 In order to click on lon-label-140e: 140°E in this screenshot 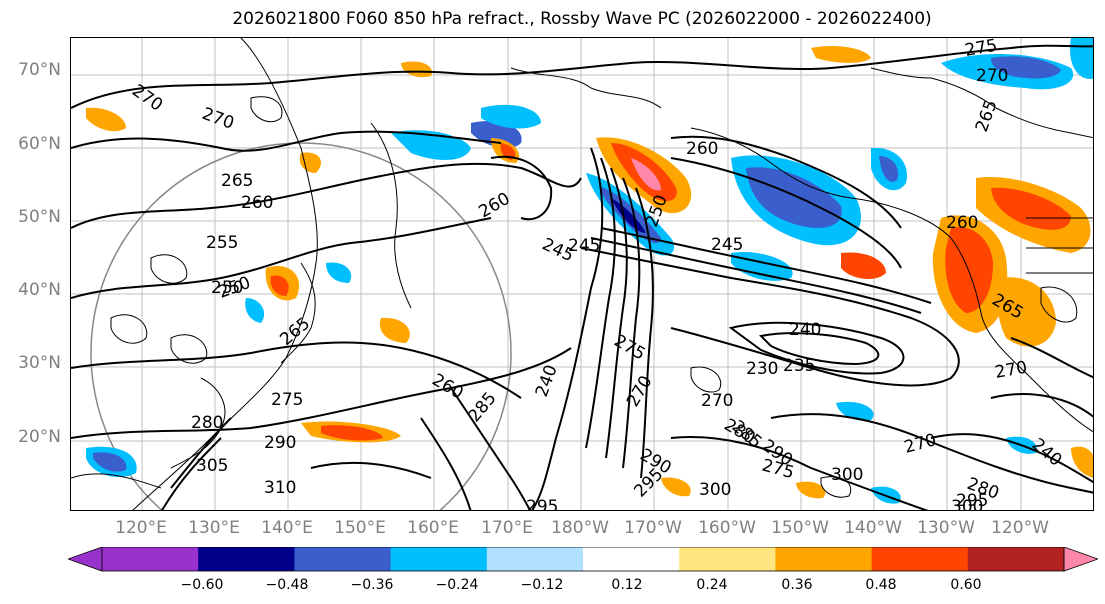, I will do `click(287, 528)`.